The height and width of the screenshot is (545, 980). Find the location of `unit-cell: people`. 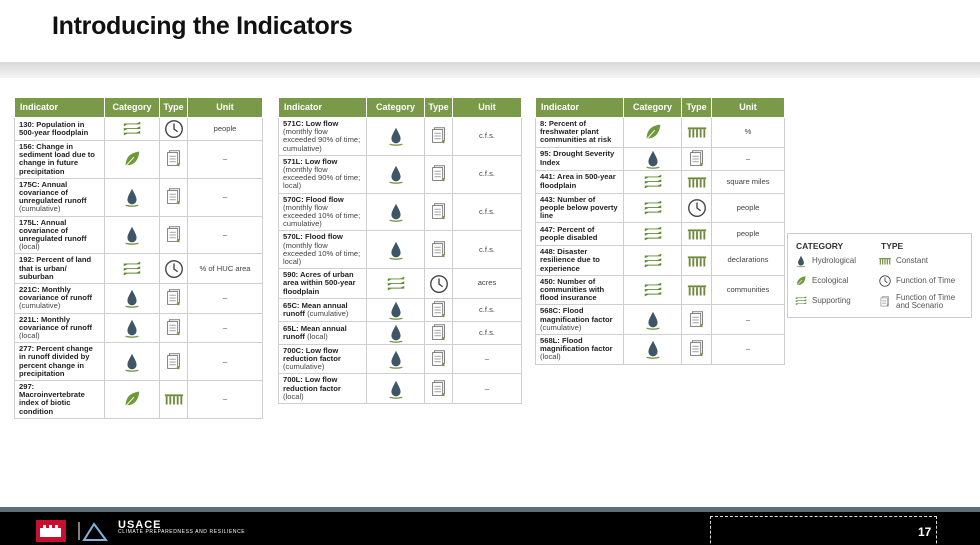

unit-cell: people is located at coordinates (225, 129).